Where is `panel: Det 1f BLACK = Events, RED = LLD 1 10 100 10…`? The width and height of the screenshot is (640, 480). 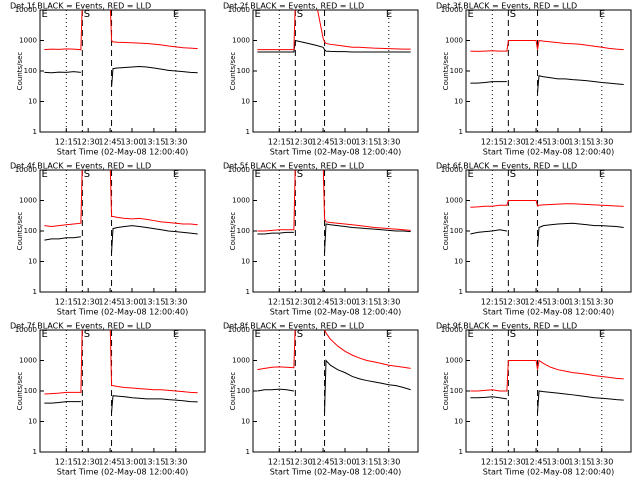 panel: Det 1f BLACK = Events, RED = LLD 1 10 100 10… is located at coordinates (108, 79).